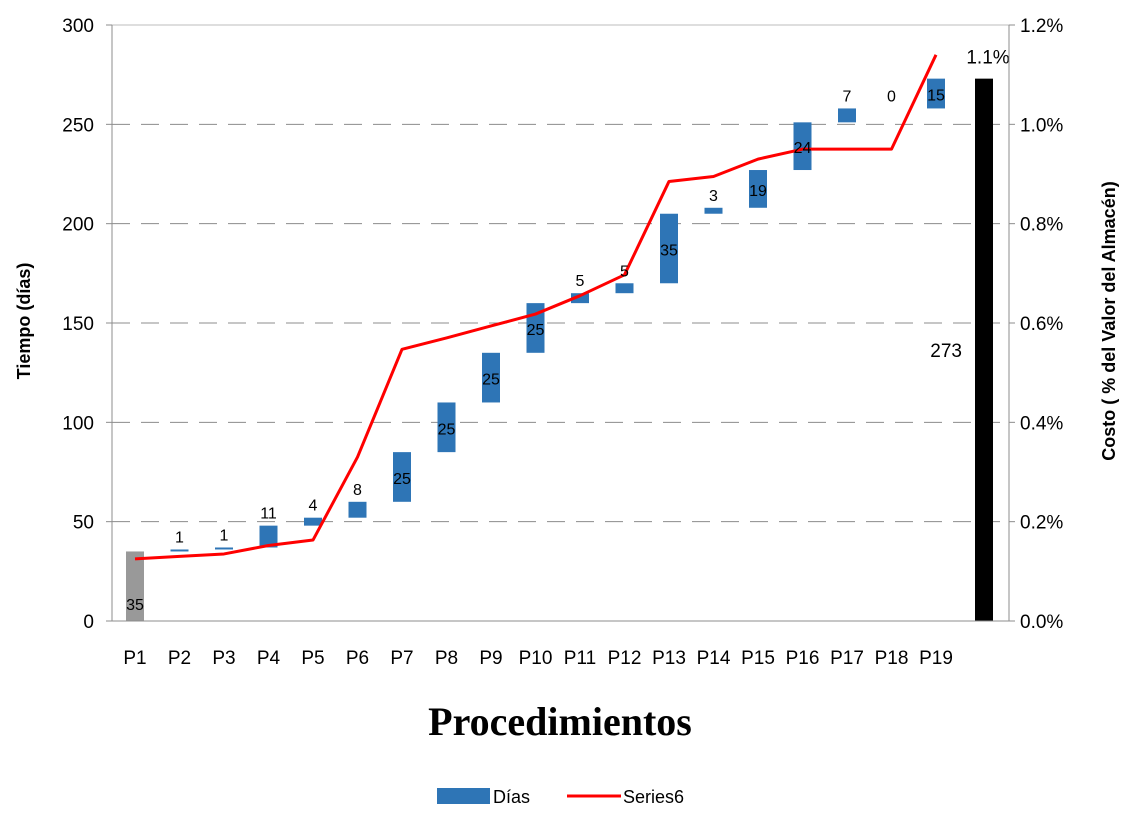  Describe the element at coordinates (580, 281) in the screenshot. I see `data-label-P11: 5` at that location.